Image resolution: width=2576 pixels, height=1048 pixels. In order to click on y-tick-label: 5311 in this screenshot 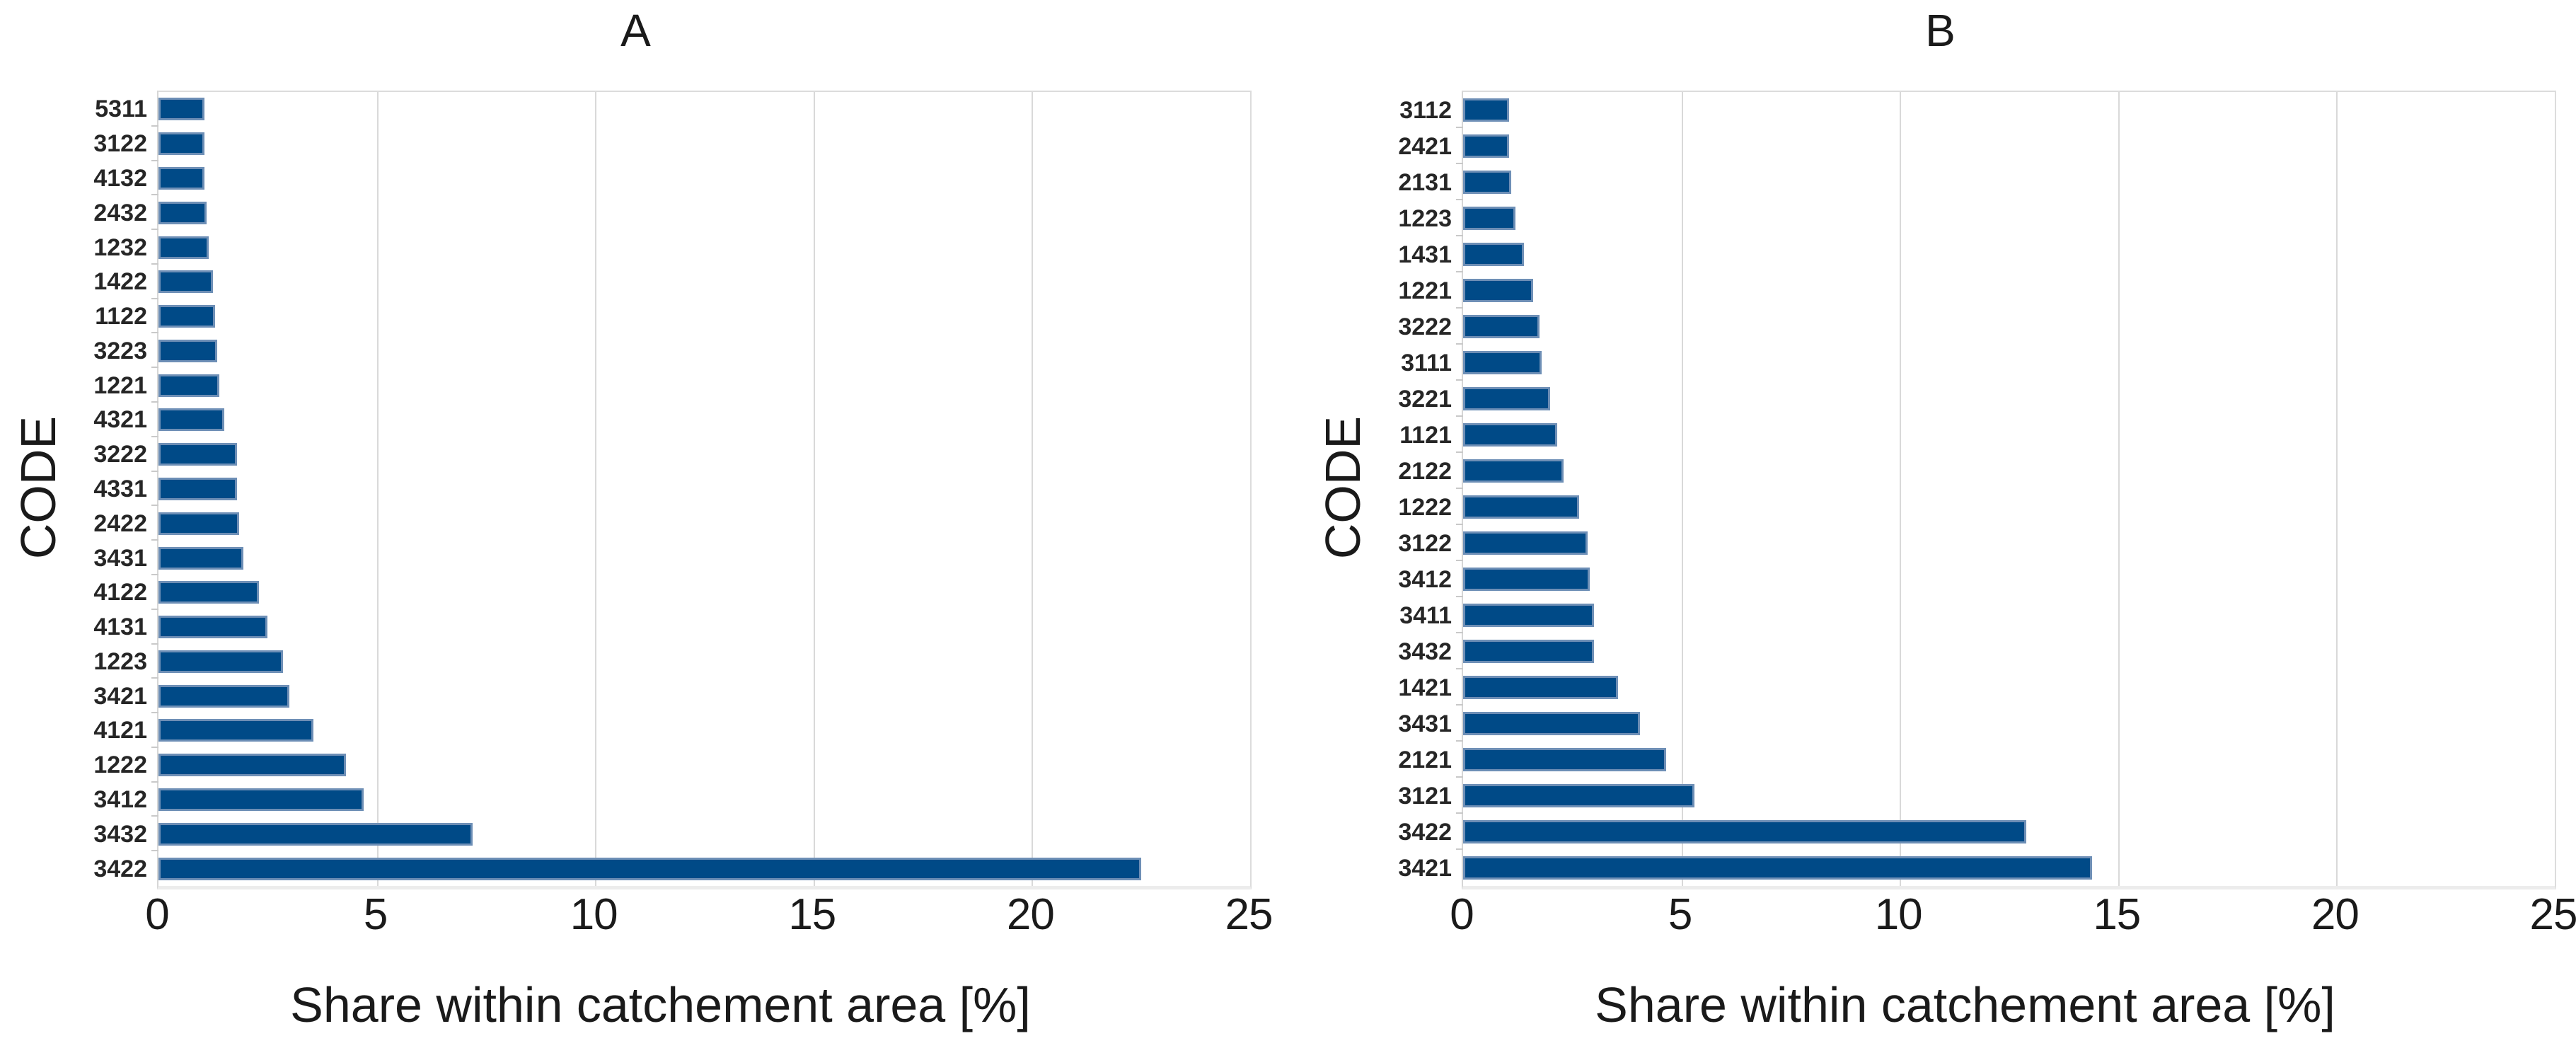, I will do `click(121, 109)`.